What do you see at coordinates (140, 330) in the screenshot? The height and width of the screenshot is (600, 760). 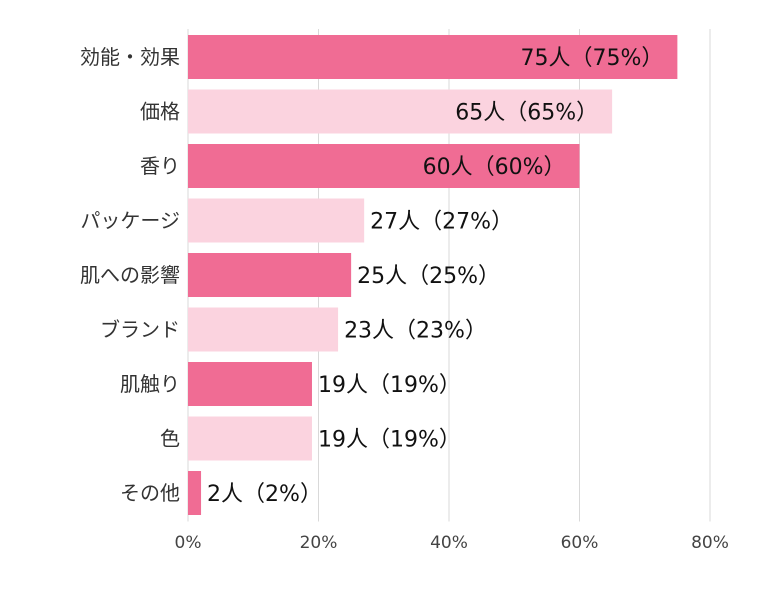 I see `category-label: ブランド` at bounding box center [140, 330].